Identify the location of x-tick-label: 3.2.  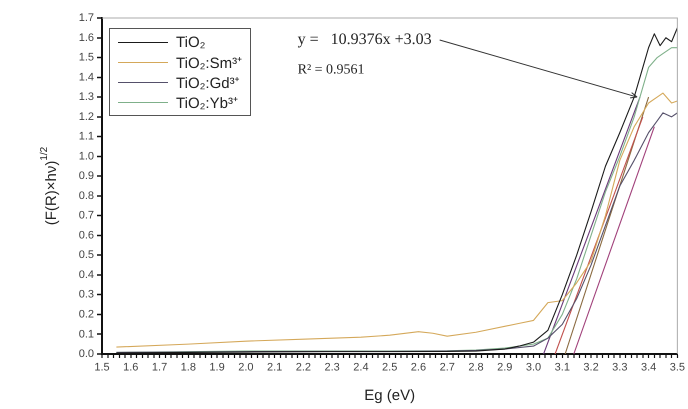
(591, 368).